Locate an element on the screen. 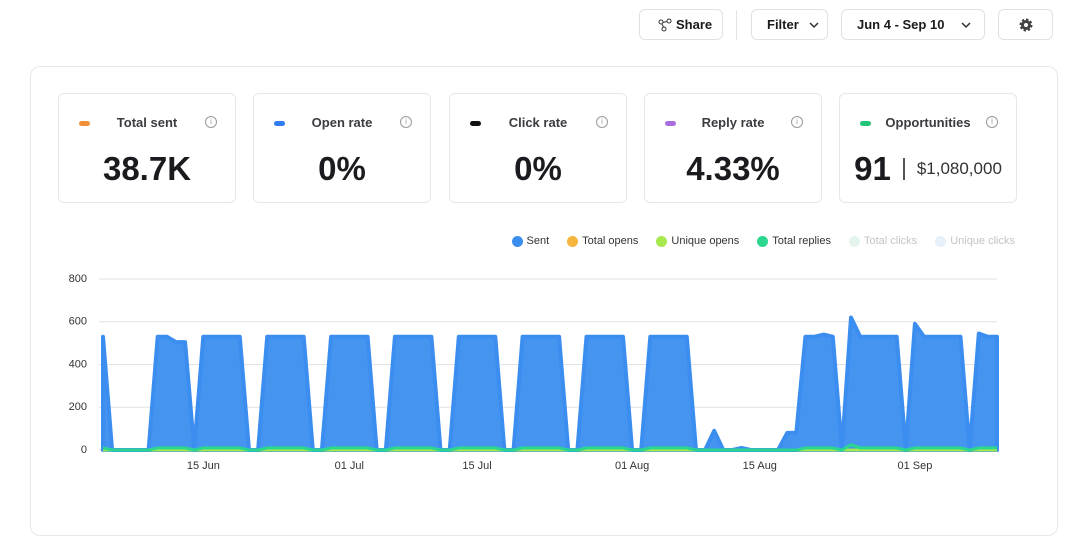 Image resolution: width=1079 pixels, height=536 pixels. legend-label: Unique clicks is located at coordinates (982, 241).